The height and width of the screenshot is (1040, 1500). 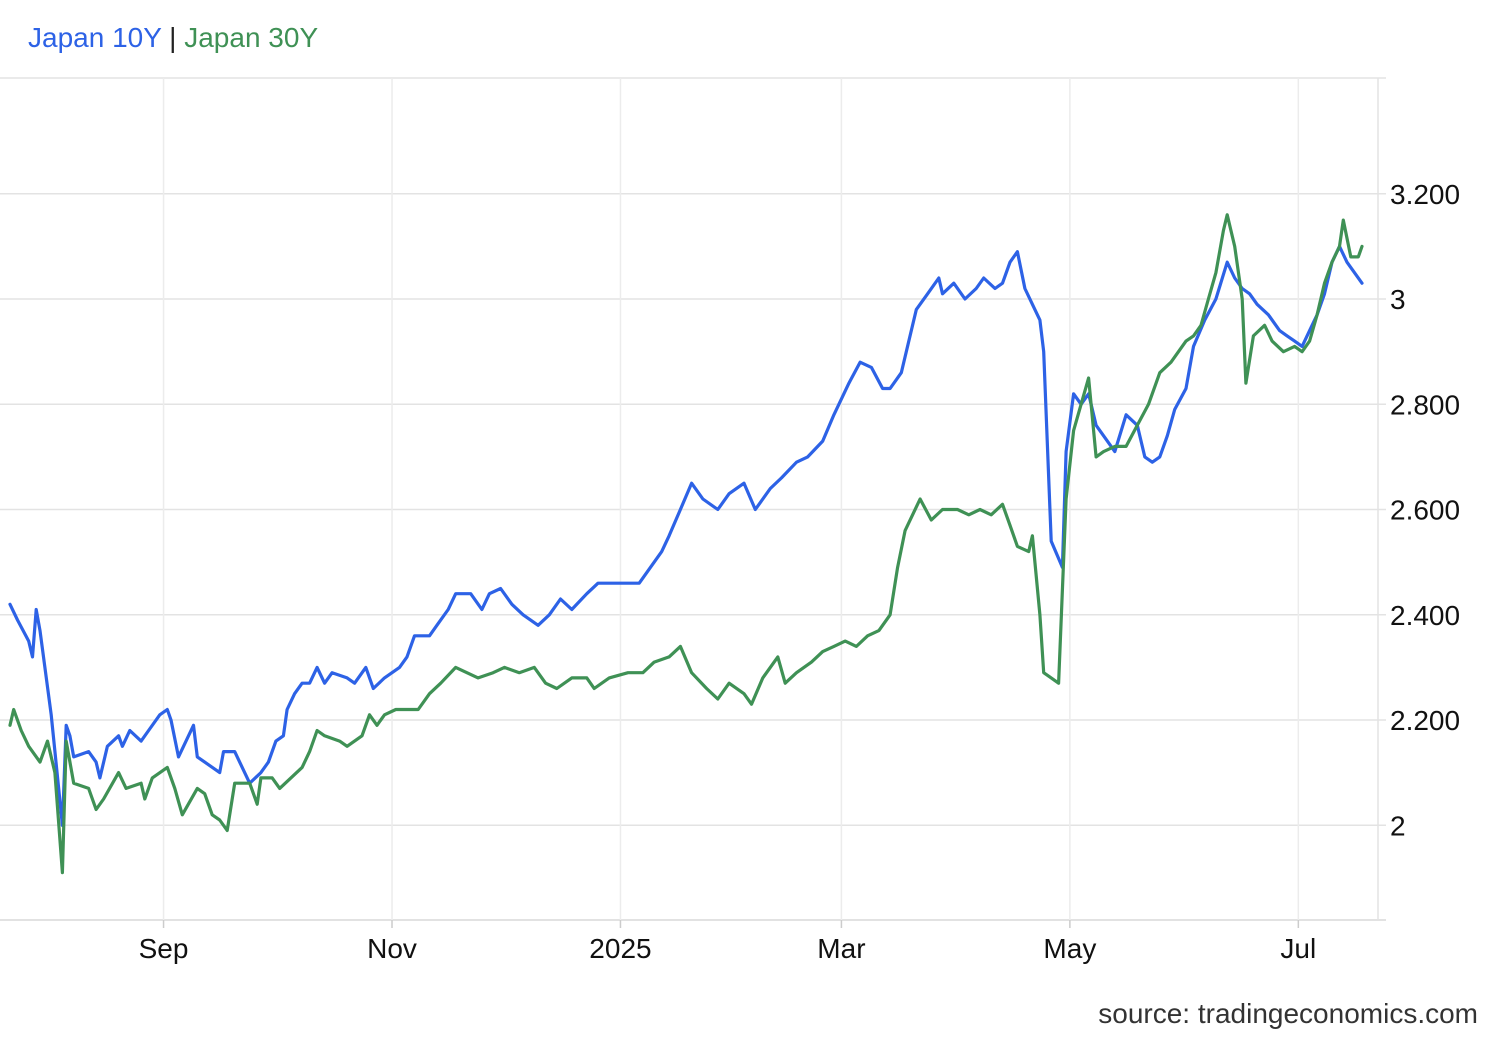 What do you see at coordinates (392, 948) in the screenshot?
I see `x-tick-label: Nov` at bounding box center [392, 948].